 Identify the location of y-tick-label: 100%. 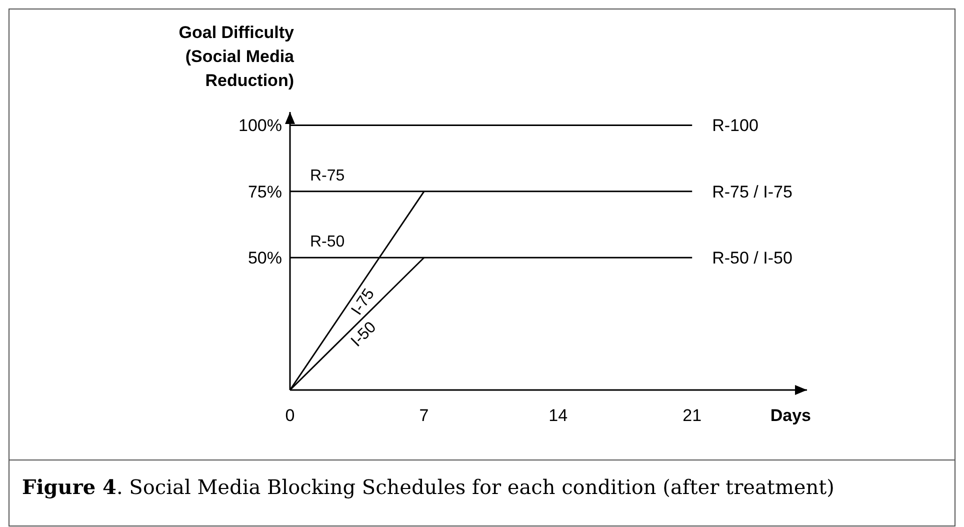
(260, 126).